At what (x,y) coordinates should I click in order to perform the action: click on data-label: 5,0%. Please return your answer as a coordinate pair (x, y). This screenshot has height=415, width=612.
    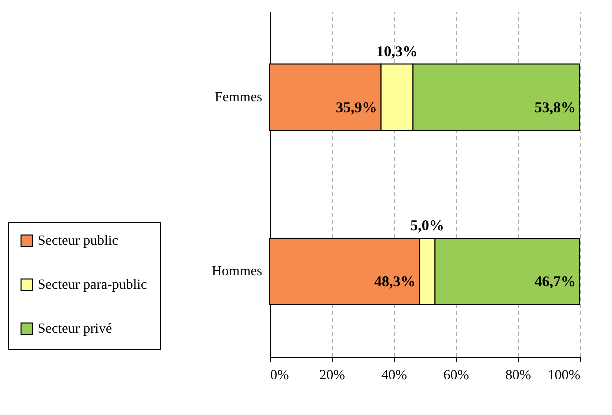
    Looking at the image, I should click on (427, 226).